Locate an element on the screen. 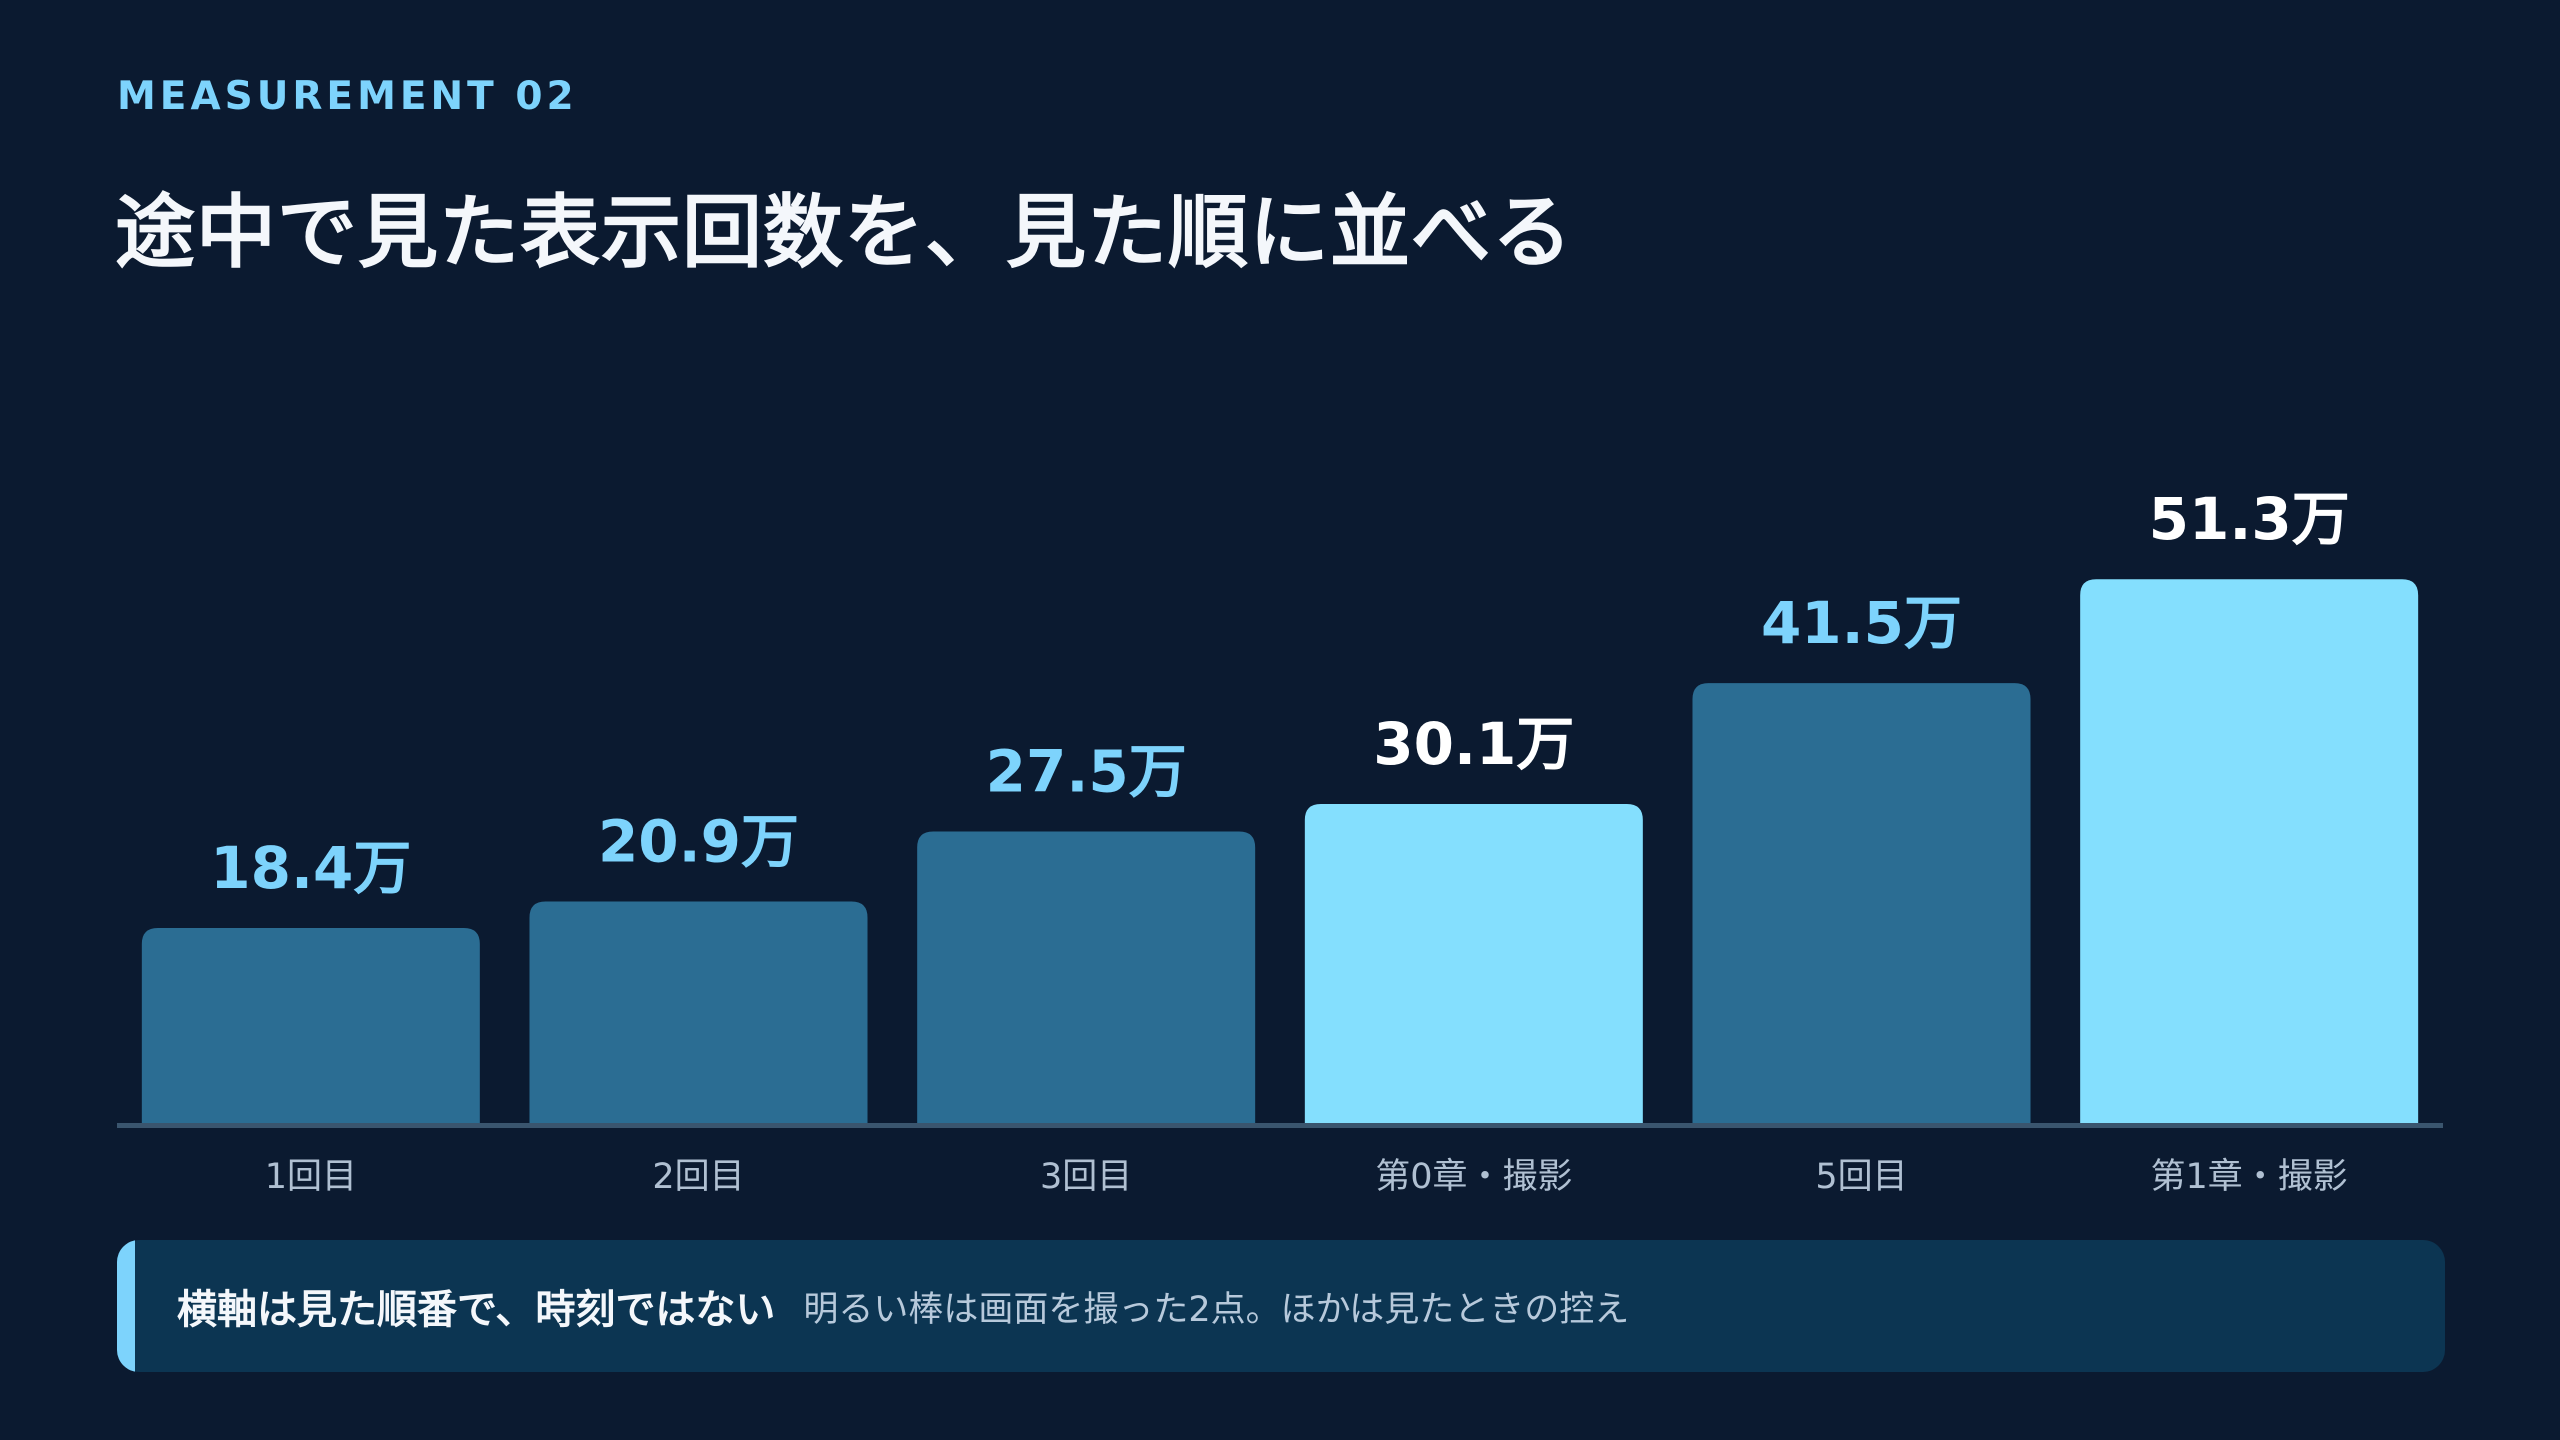 The width and height of the screenshot is (2560, 1440). category-label-3: 3回目 is located at coordinates (1086, 1177).